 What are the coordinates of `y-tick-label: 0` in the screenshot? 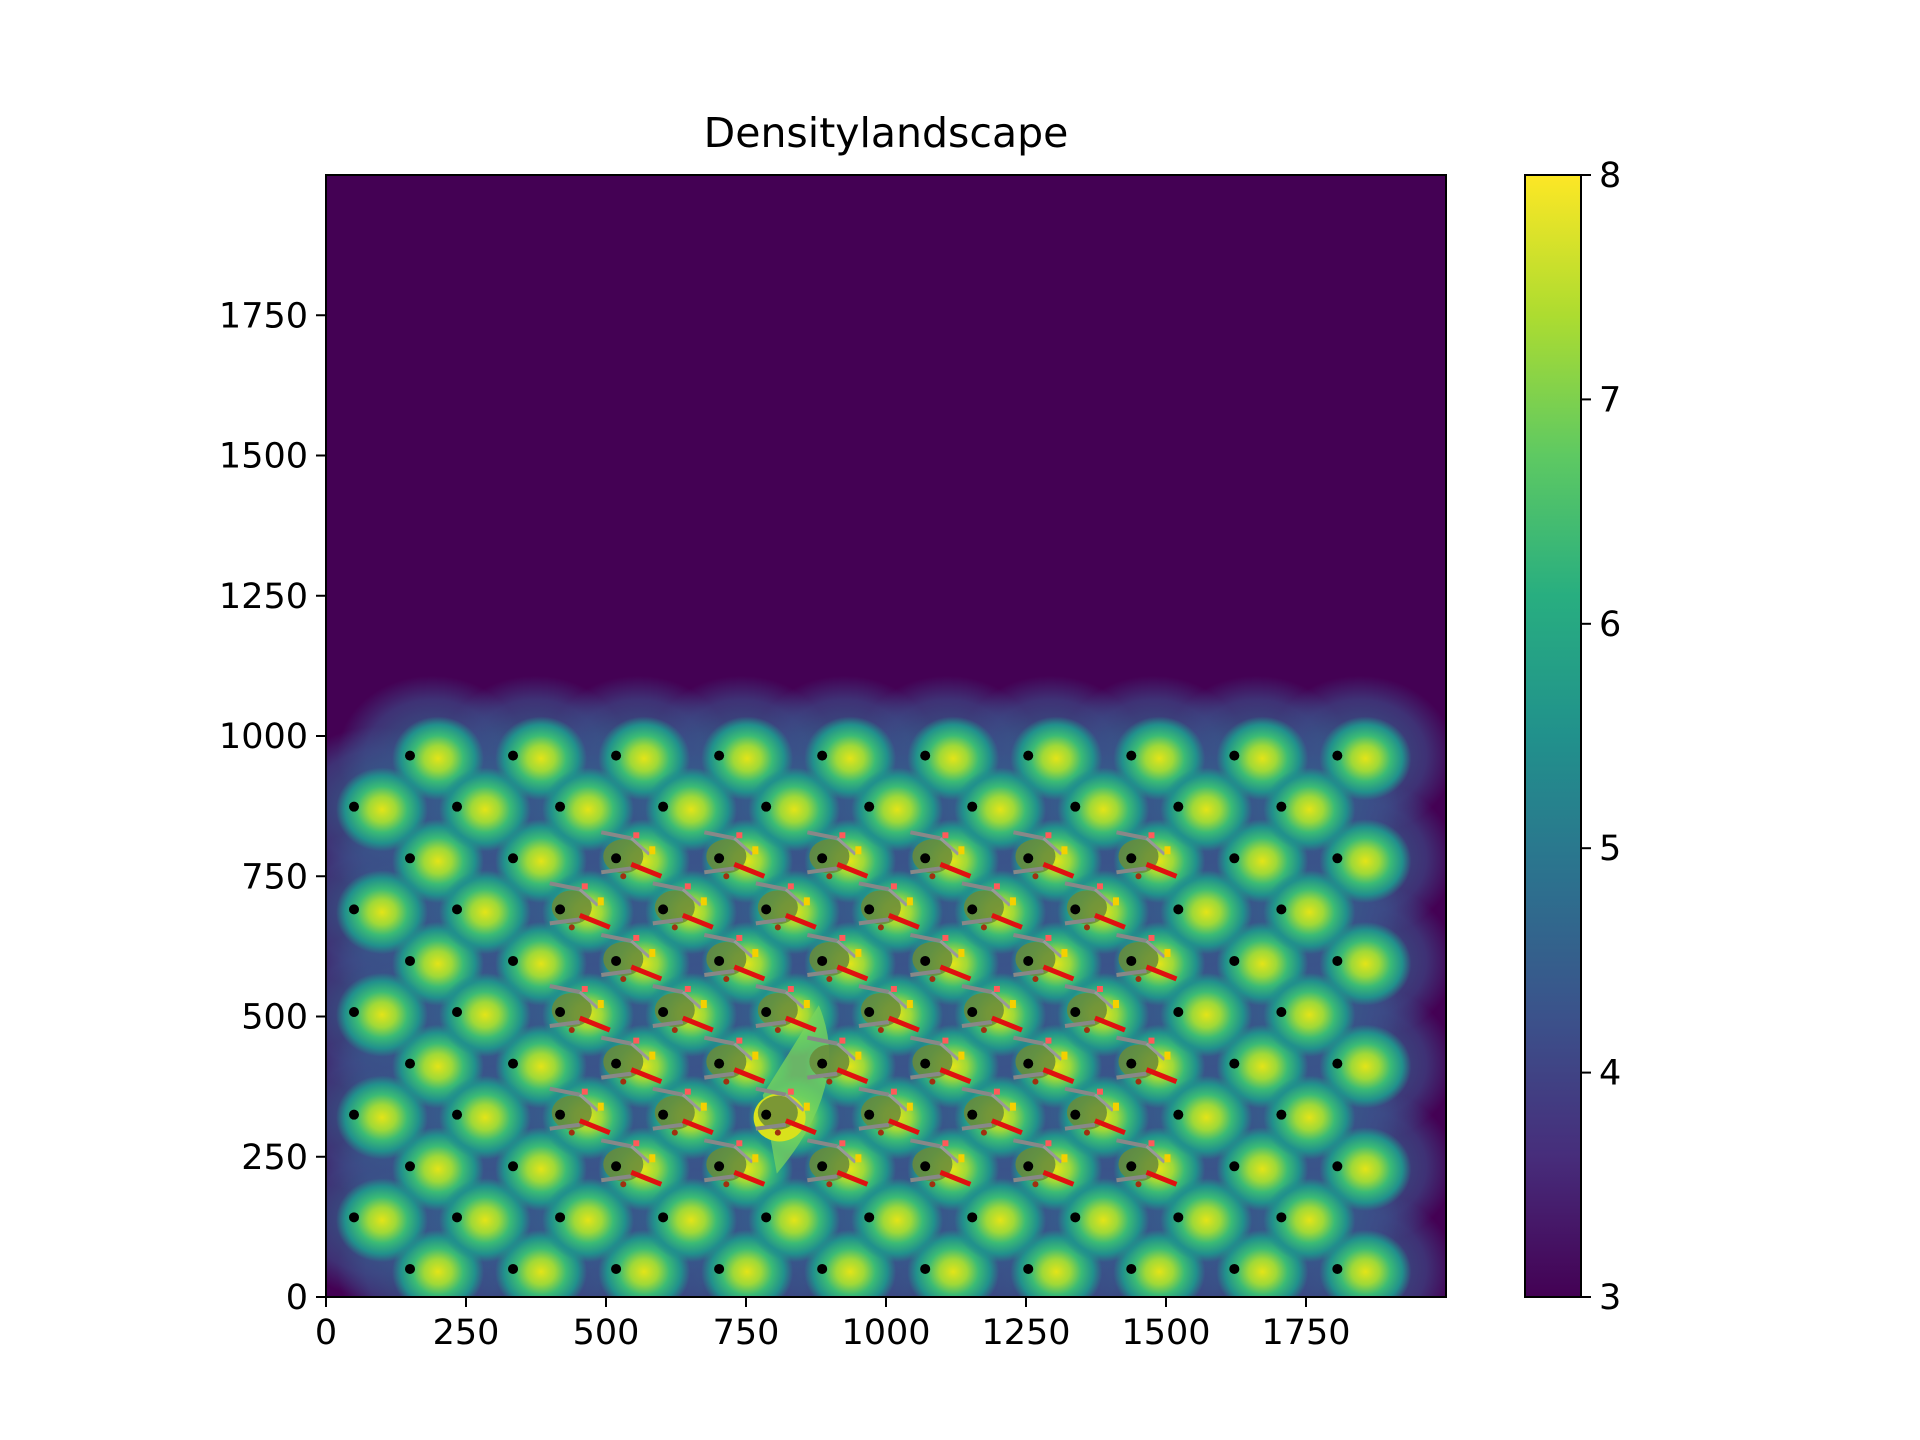 It's located at (297, 1298).